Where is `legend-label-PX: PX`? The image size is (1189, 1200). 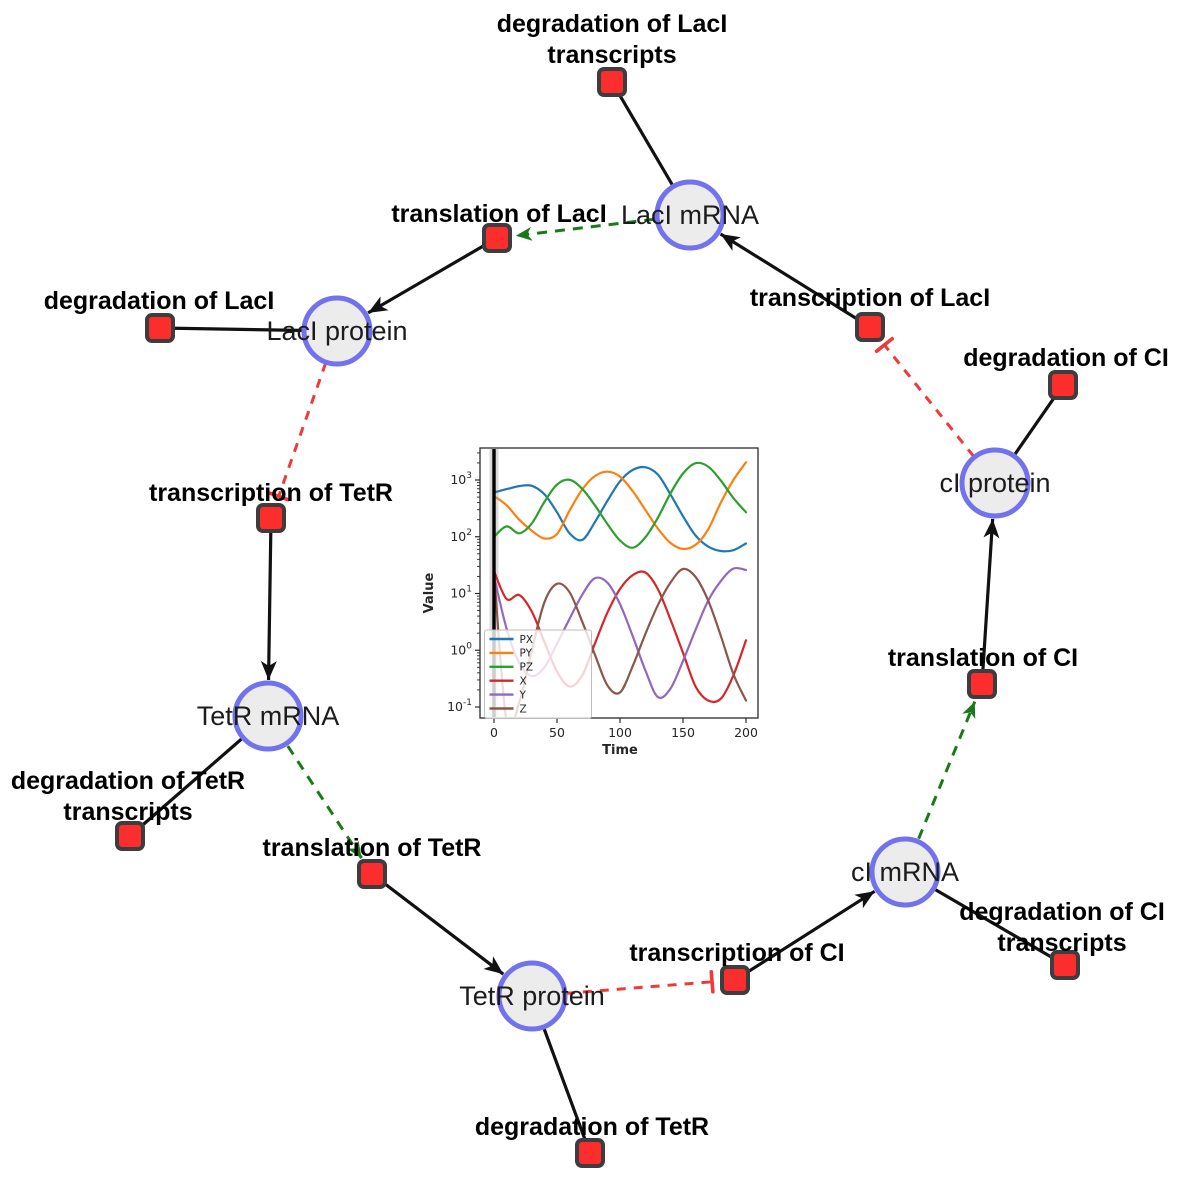
legend-label-PX: PX is located at coordinates (527, 640).